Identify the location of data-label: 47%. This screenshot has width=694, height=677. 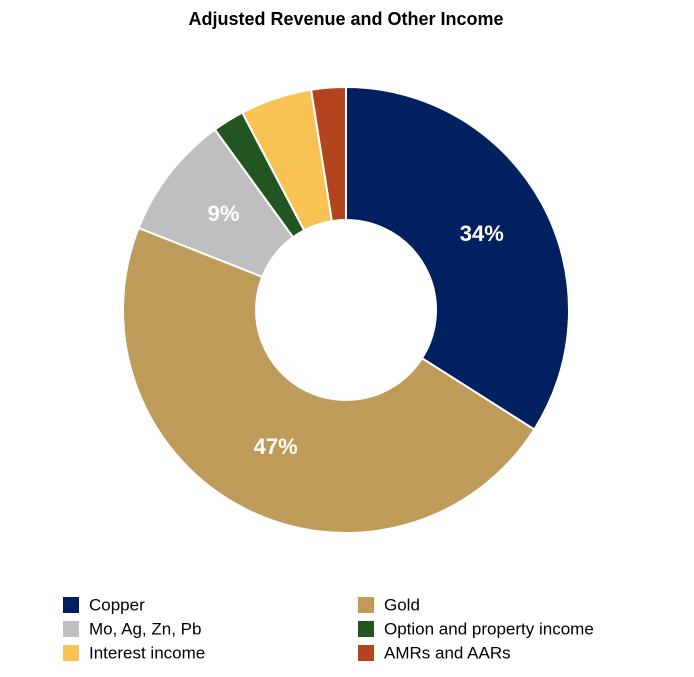
(276, 446).